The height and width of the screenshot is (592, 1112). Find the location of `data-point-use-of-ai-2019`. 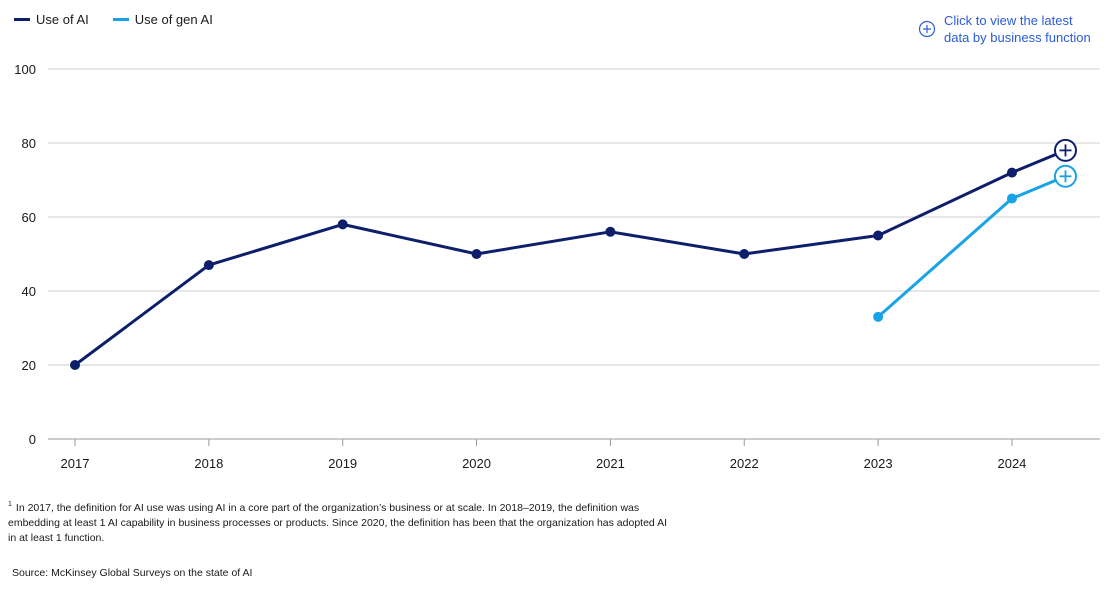

data-point-use-of-ai-2019 is located at coordinates (342, 224).